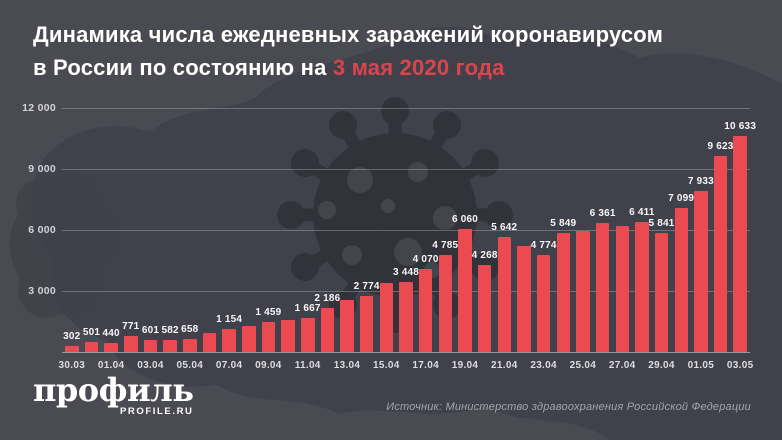 The image size is (782, 440). Describe the element at coordinates (42, 230) in the screenshot. I see `y-axis-tick: 6 000` at that location.